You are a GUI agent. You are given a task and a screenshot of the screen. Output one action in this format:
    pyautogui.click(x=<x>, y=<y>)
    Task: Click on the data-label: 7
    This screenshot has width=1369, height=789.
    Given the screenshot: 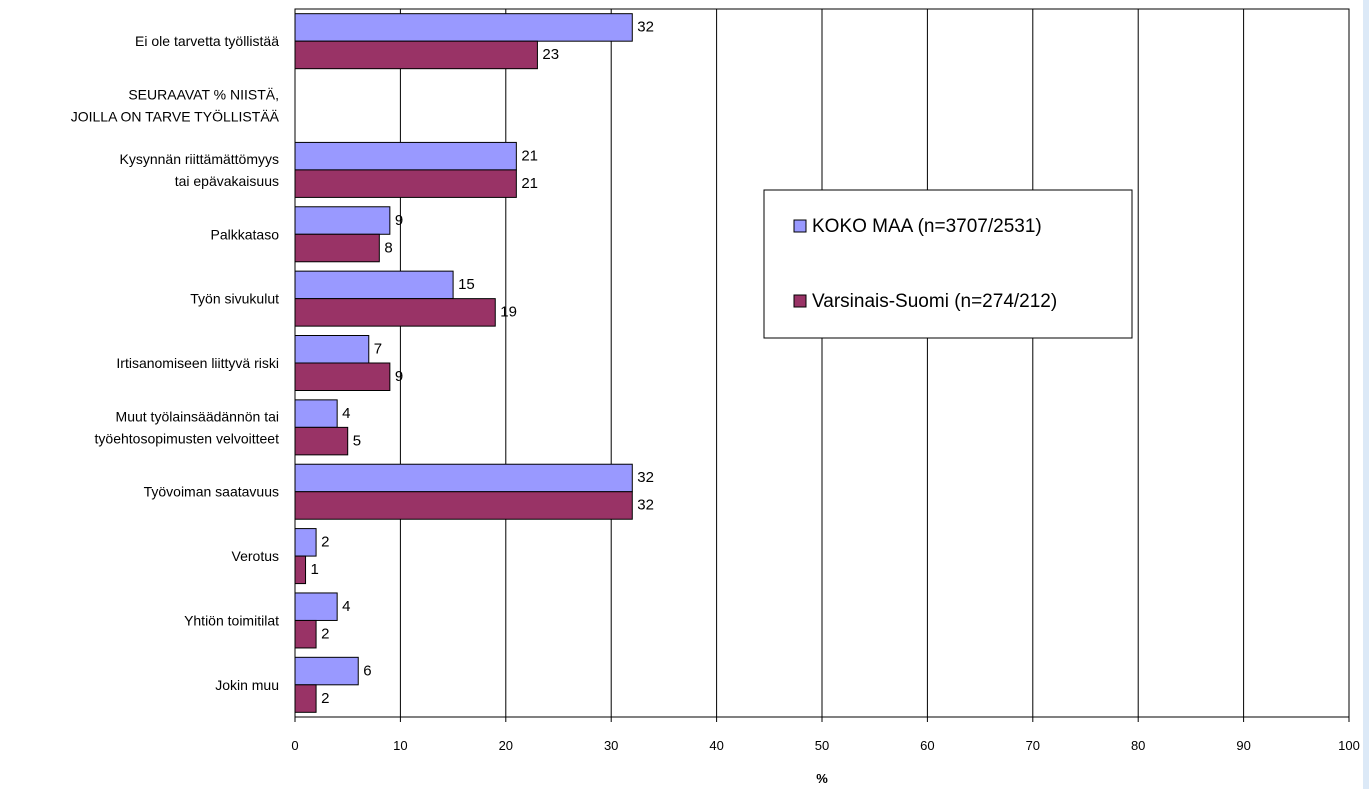 What is the action you would take?
    pyautogui.click(x=378, y=349)
    